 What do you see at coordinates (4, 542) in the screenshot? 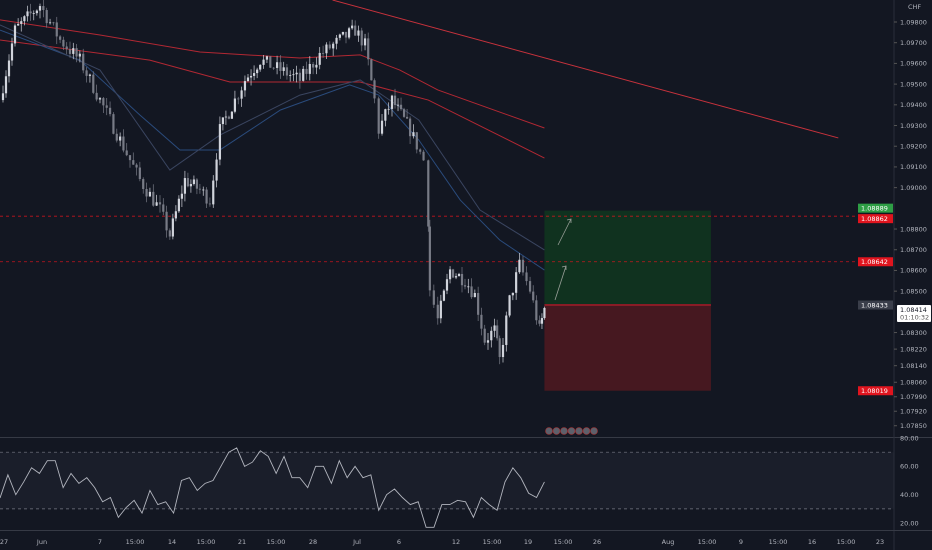
I see `time-tick-label: 27` at bounding box center [4, 542].